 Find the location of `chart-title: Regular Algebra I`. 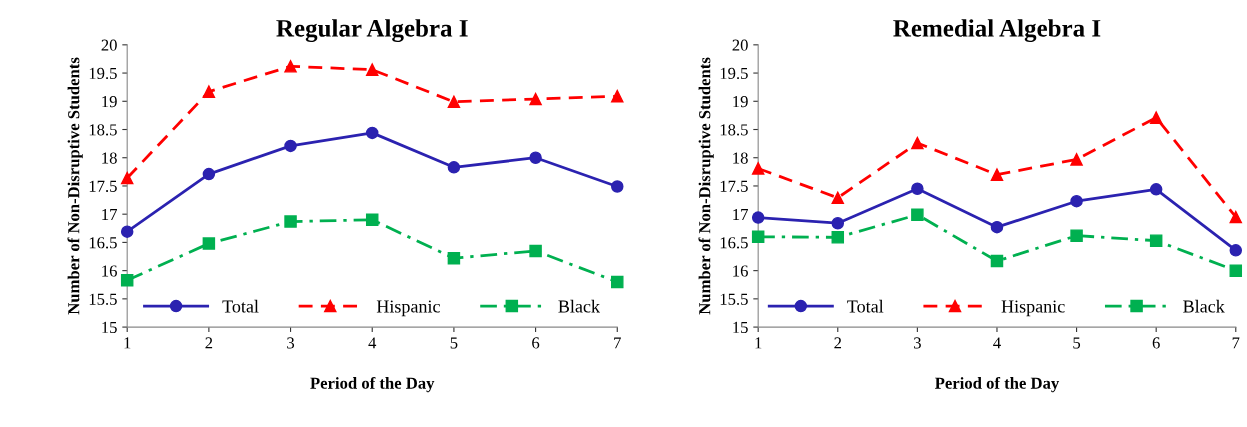

chart-title: Regular Algebra I is located at coordinates (372, 31).